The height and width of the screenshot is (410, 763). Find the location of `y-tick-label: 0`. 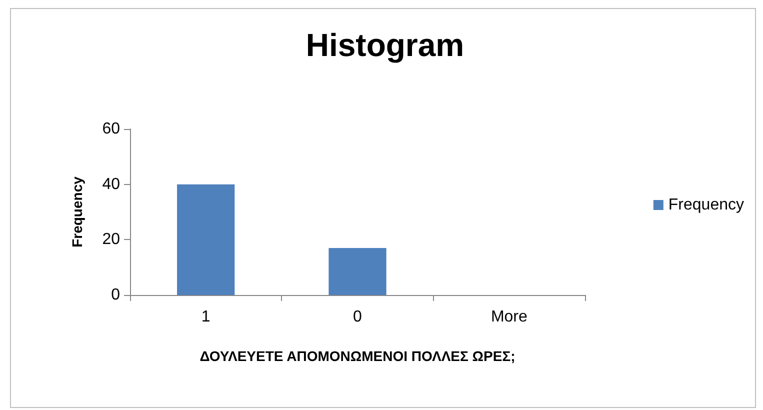

y-tick-label: 0 is located at coordinates (115, 295).